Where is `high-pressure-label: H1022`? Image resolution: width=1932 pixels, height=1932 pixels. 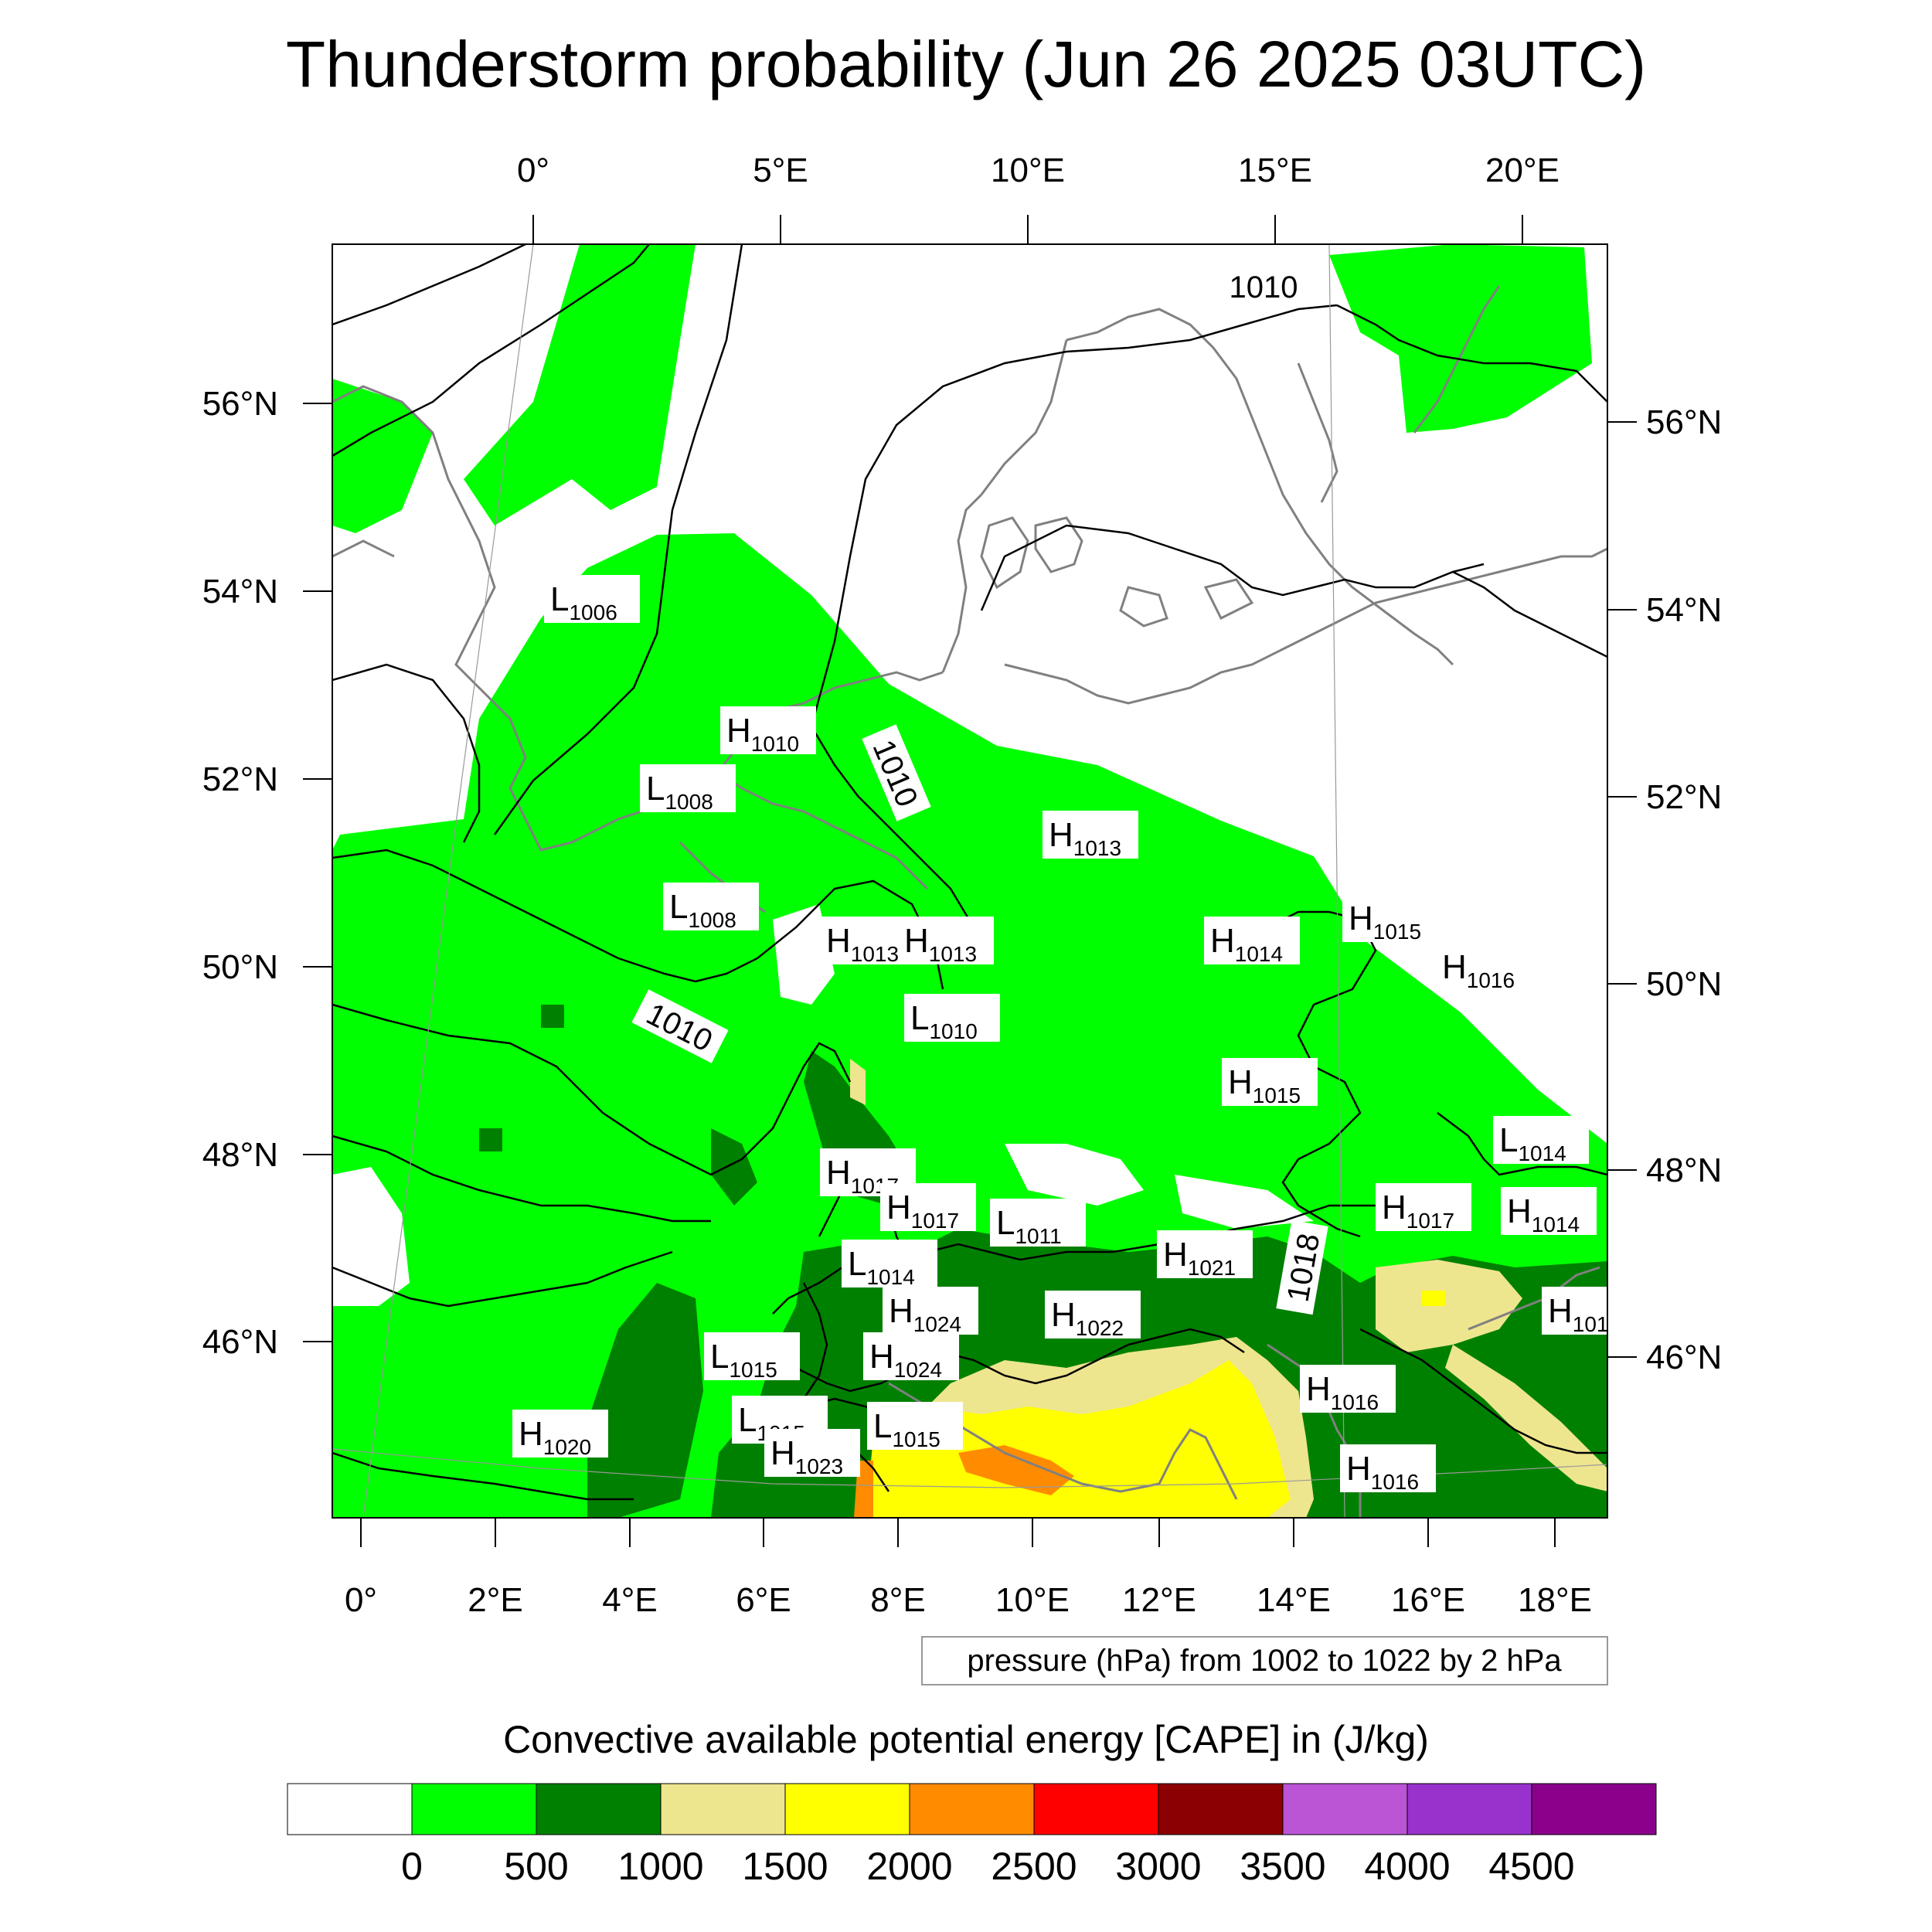 high-pressure-label: H1022 is located at coordinates (1093, 1315).